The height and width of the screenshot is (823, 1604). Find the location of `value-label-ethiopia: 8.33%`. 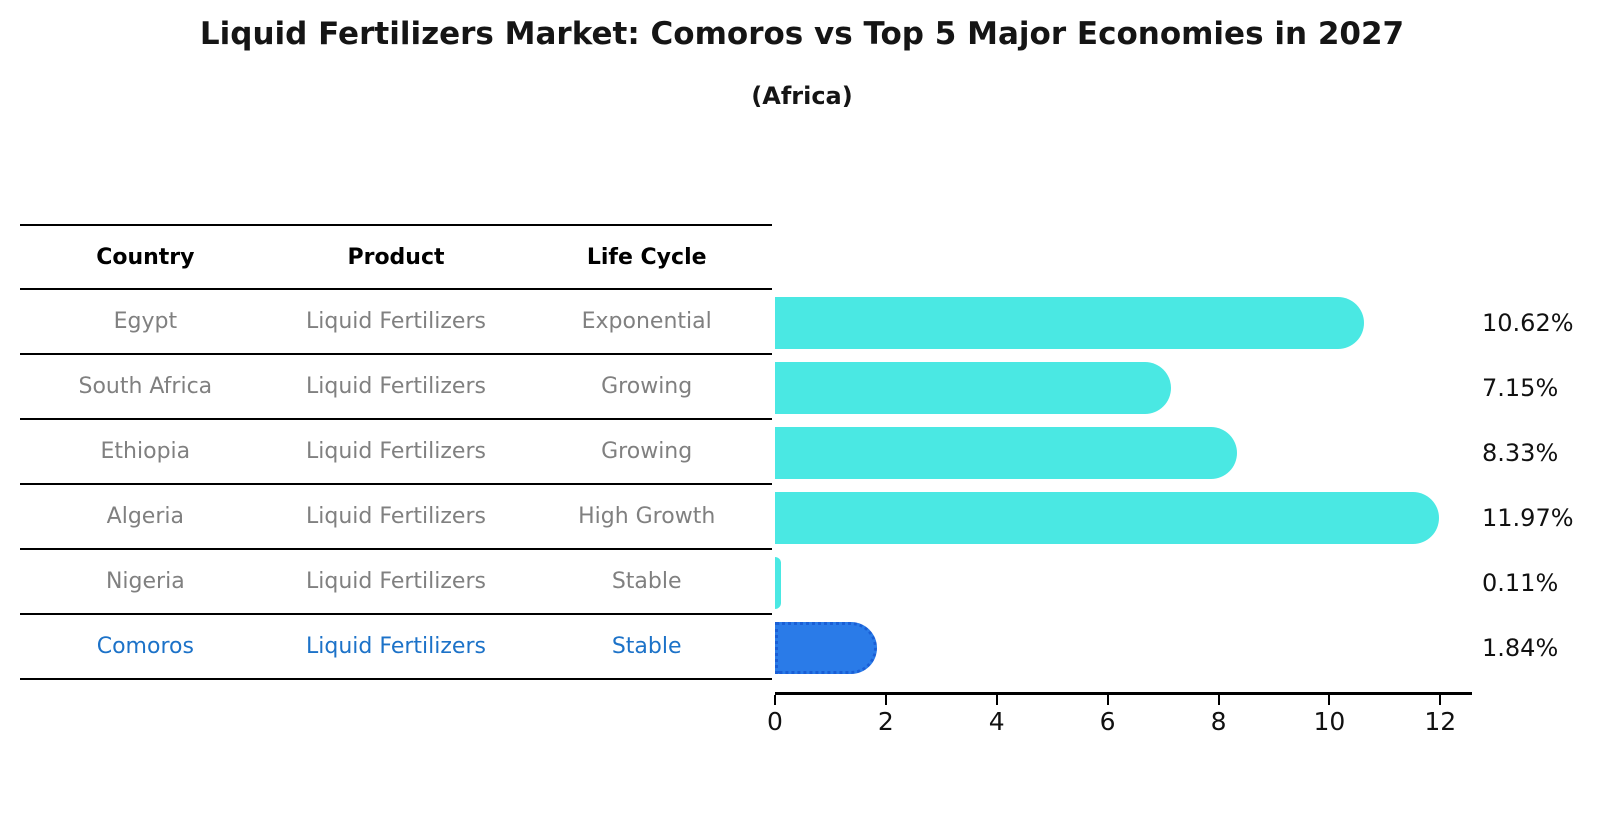

value-label-ethiopia: 8.33% is located at coordinates (1520, 452).